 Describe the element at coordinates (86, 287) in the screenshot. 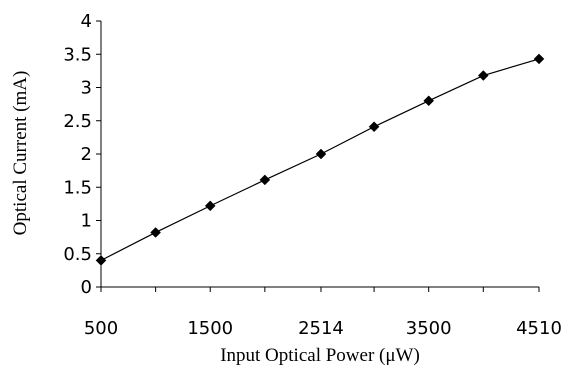

I see `y-tick-label: 0` at that location.